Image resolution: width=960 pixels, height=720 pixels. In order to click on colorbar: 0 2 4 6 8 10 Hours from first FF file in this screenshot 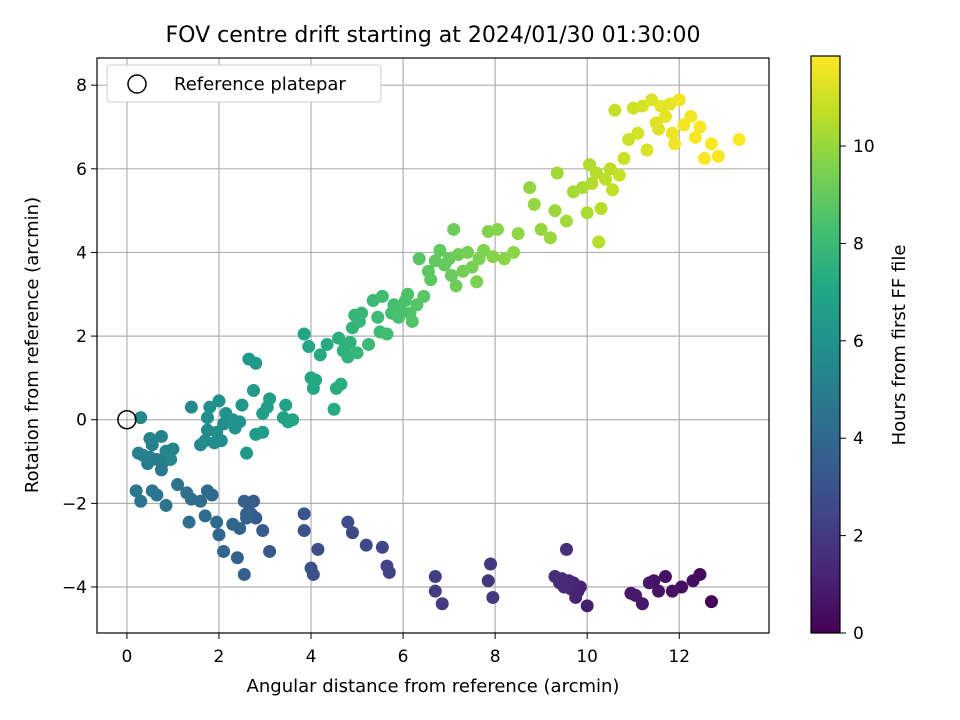, I will do `click(860, 349)`.